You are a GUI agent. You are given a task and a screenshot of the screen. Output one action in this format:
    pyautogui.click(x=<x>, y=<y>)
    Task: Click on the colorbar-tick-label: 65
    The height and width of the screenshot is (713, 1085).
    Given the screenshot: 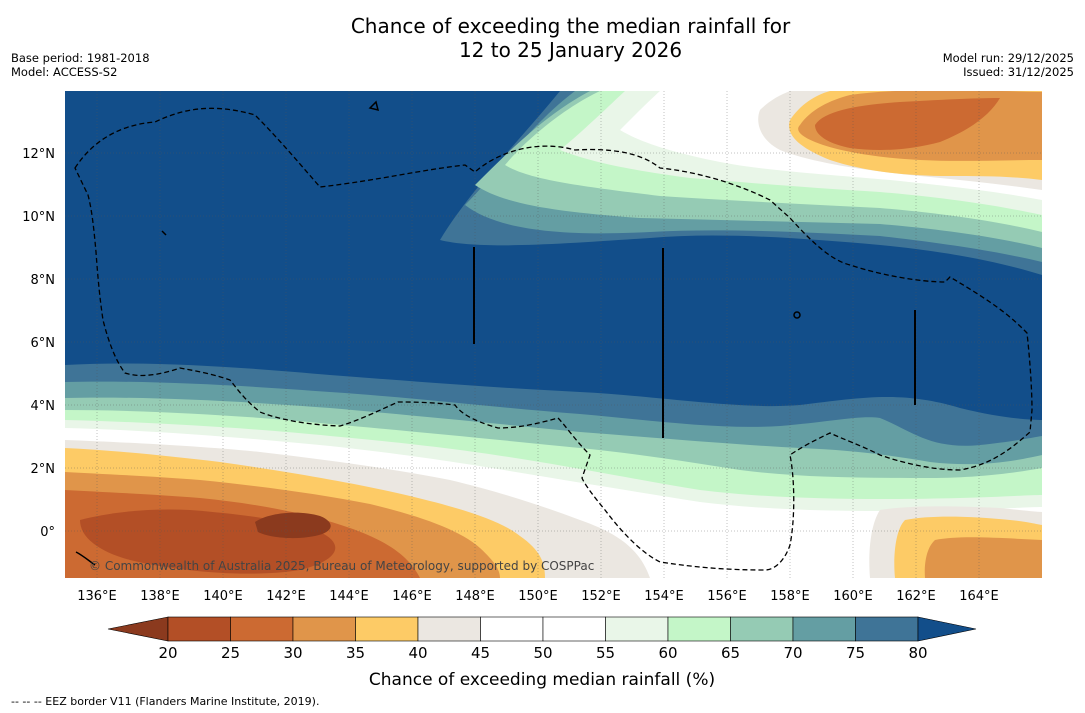 What is the action you would take?
    pyautogui.click(x=730, y=653)
    